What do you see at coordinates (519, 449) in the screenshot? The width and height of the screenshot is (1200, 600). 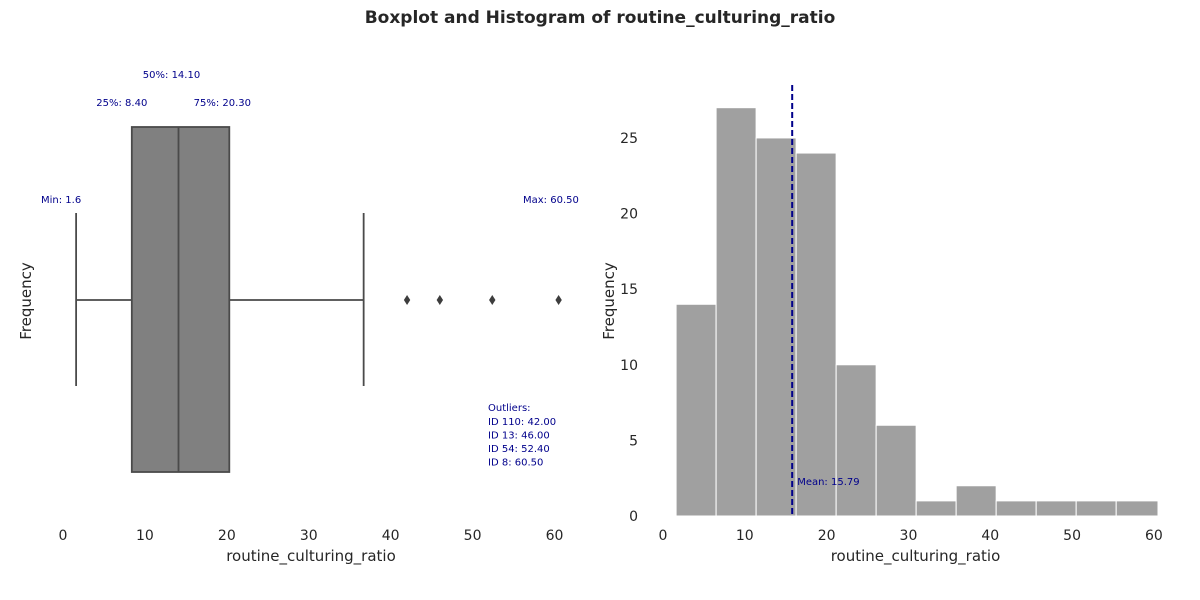 I see `box-outlier-annotation: ID 54: 52.40` at bounding box center [519, 449].